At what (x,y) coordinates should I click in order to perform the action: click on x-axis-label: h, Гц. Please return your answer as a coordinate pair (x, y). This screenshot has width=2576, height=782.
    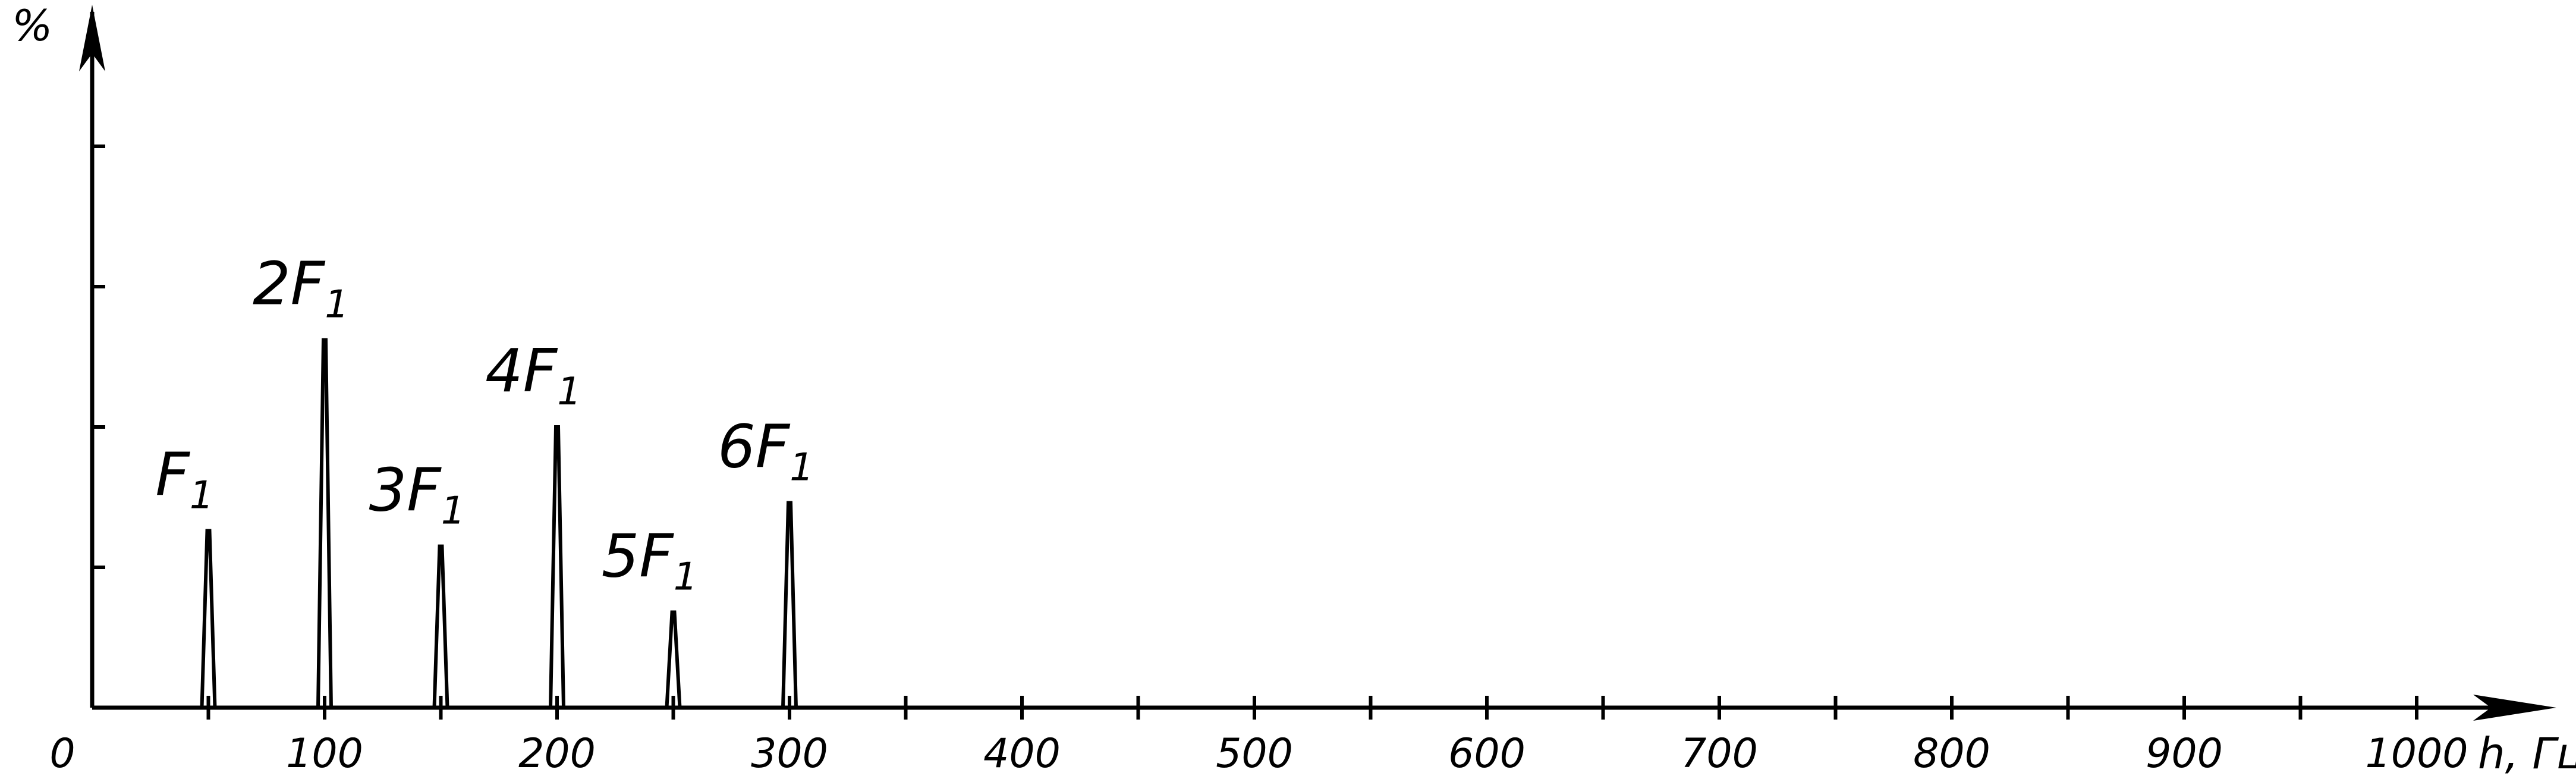
    Looking at the image, I should click on (2527, 753).